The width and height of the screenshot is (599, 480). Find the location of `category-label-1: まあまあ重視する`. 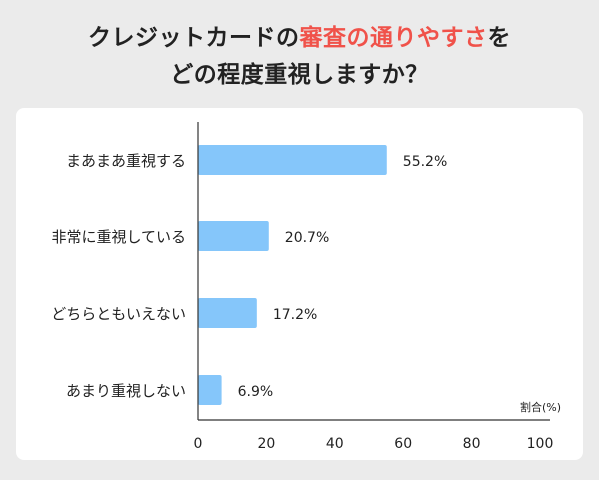

category-label-1: まあまあ重視する is located at coordinates (126, 161).